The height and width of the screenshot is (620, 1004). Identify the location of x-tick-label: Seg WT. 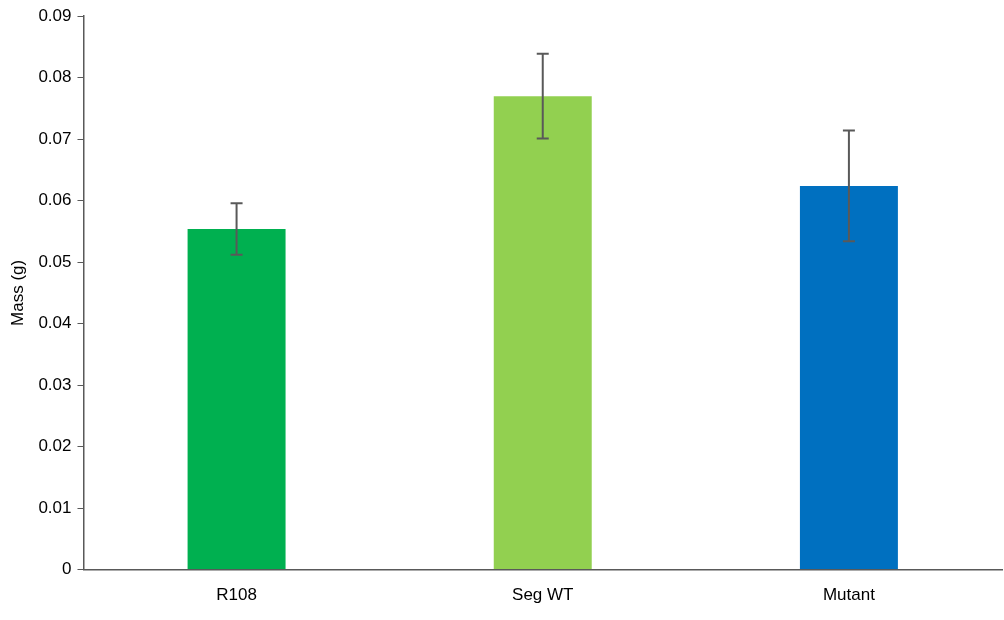
(543, 595).